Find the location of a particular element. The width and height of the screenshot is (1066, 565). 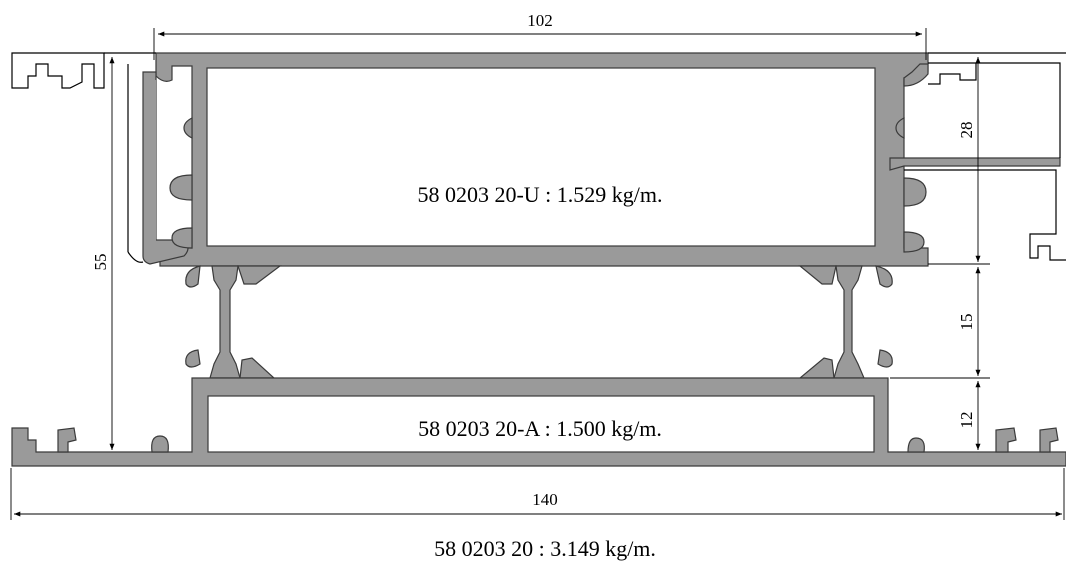

dimension-lower-height-label: 12 is located at coordinates (966, 420).